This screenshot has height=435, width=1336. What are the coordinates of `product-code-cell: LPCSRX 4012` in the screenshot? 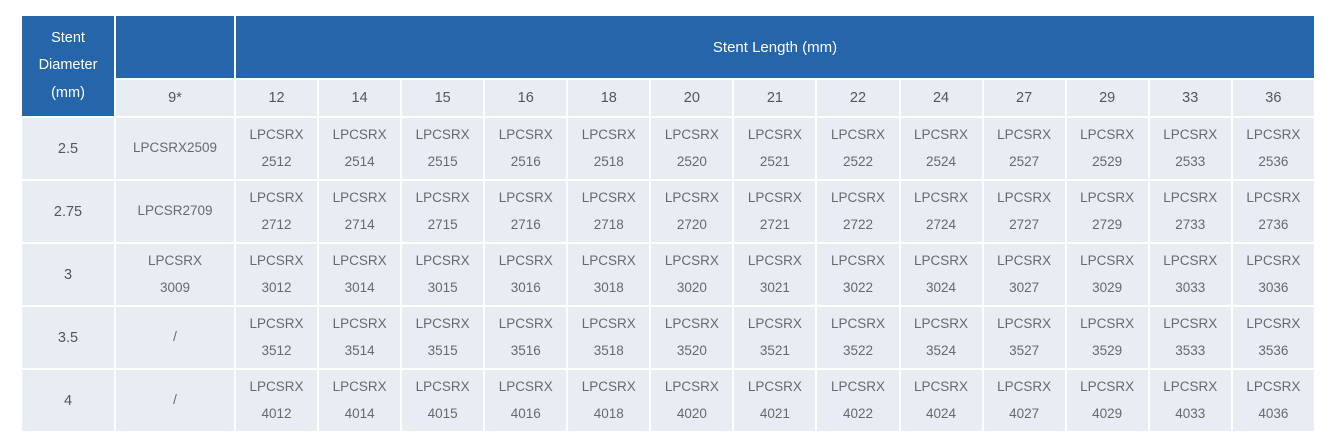 It's located at (277, 400).